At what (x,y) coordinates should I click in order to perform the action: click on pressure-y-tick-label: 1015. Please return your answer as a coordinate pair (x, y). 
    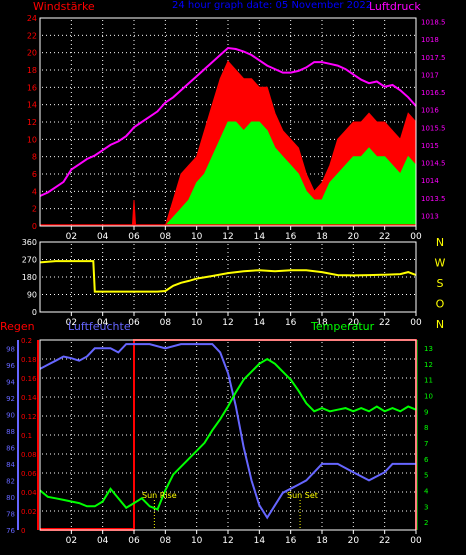
    Looking at the image, I should click on (430, 146).